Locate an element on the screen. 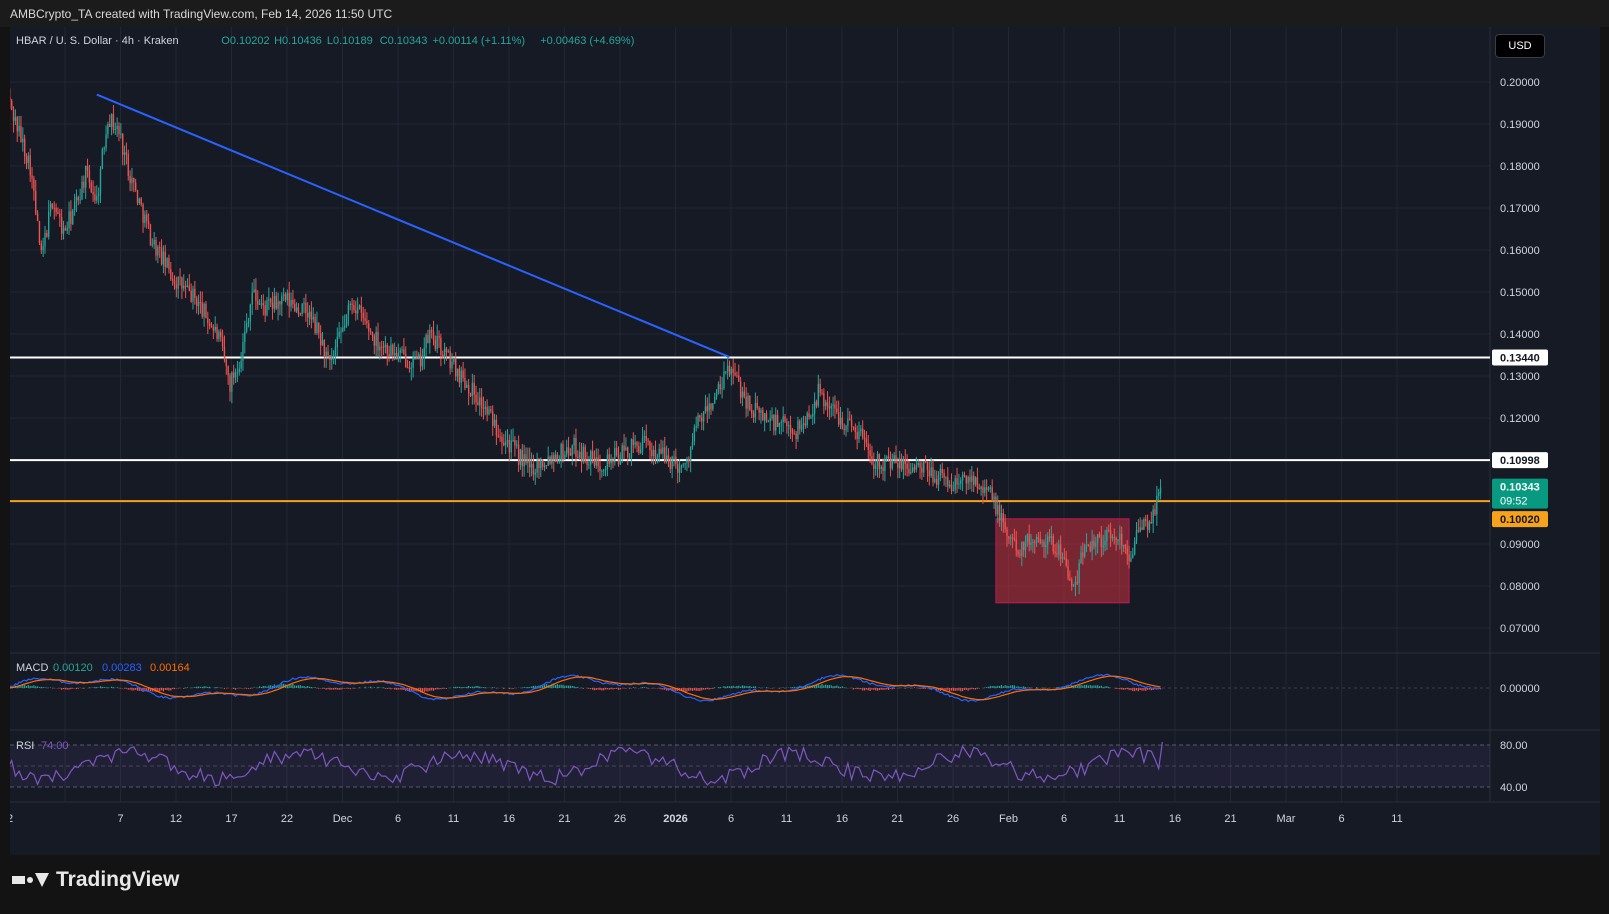 This screenshot has width=1609, height=914. currency-button: USD is located at coordinates (1520, 46).